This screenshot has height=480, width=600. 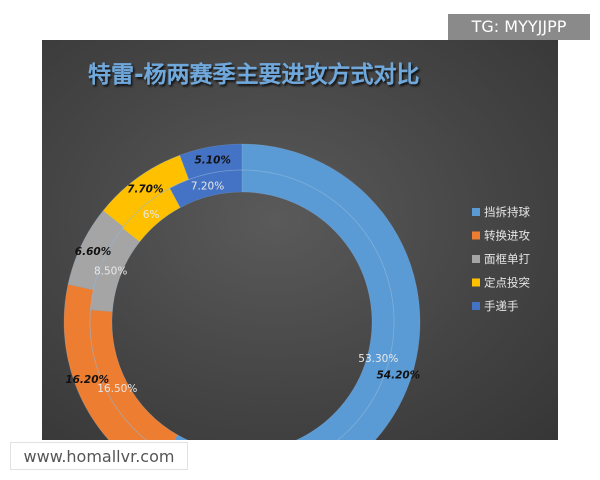 I want to click on outer-ring-label-1: 16.20%, so click(x=87, y=380).